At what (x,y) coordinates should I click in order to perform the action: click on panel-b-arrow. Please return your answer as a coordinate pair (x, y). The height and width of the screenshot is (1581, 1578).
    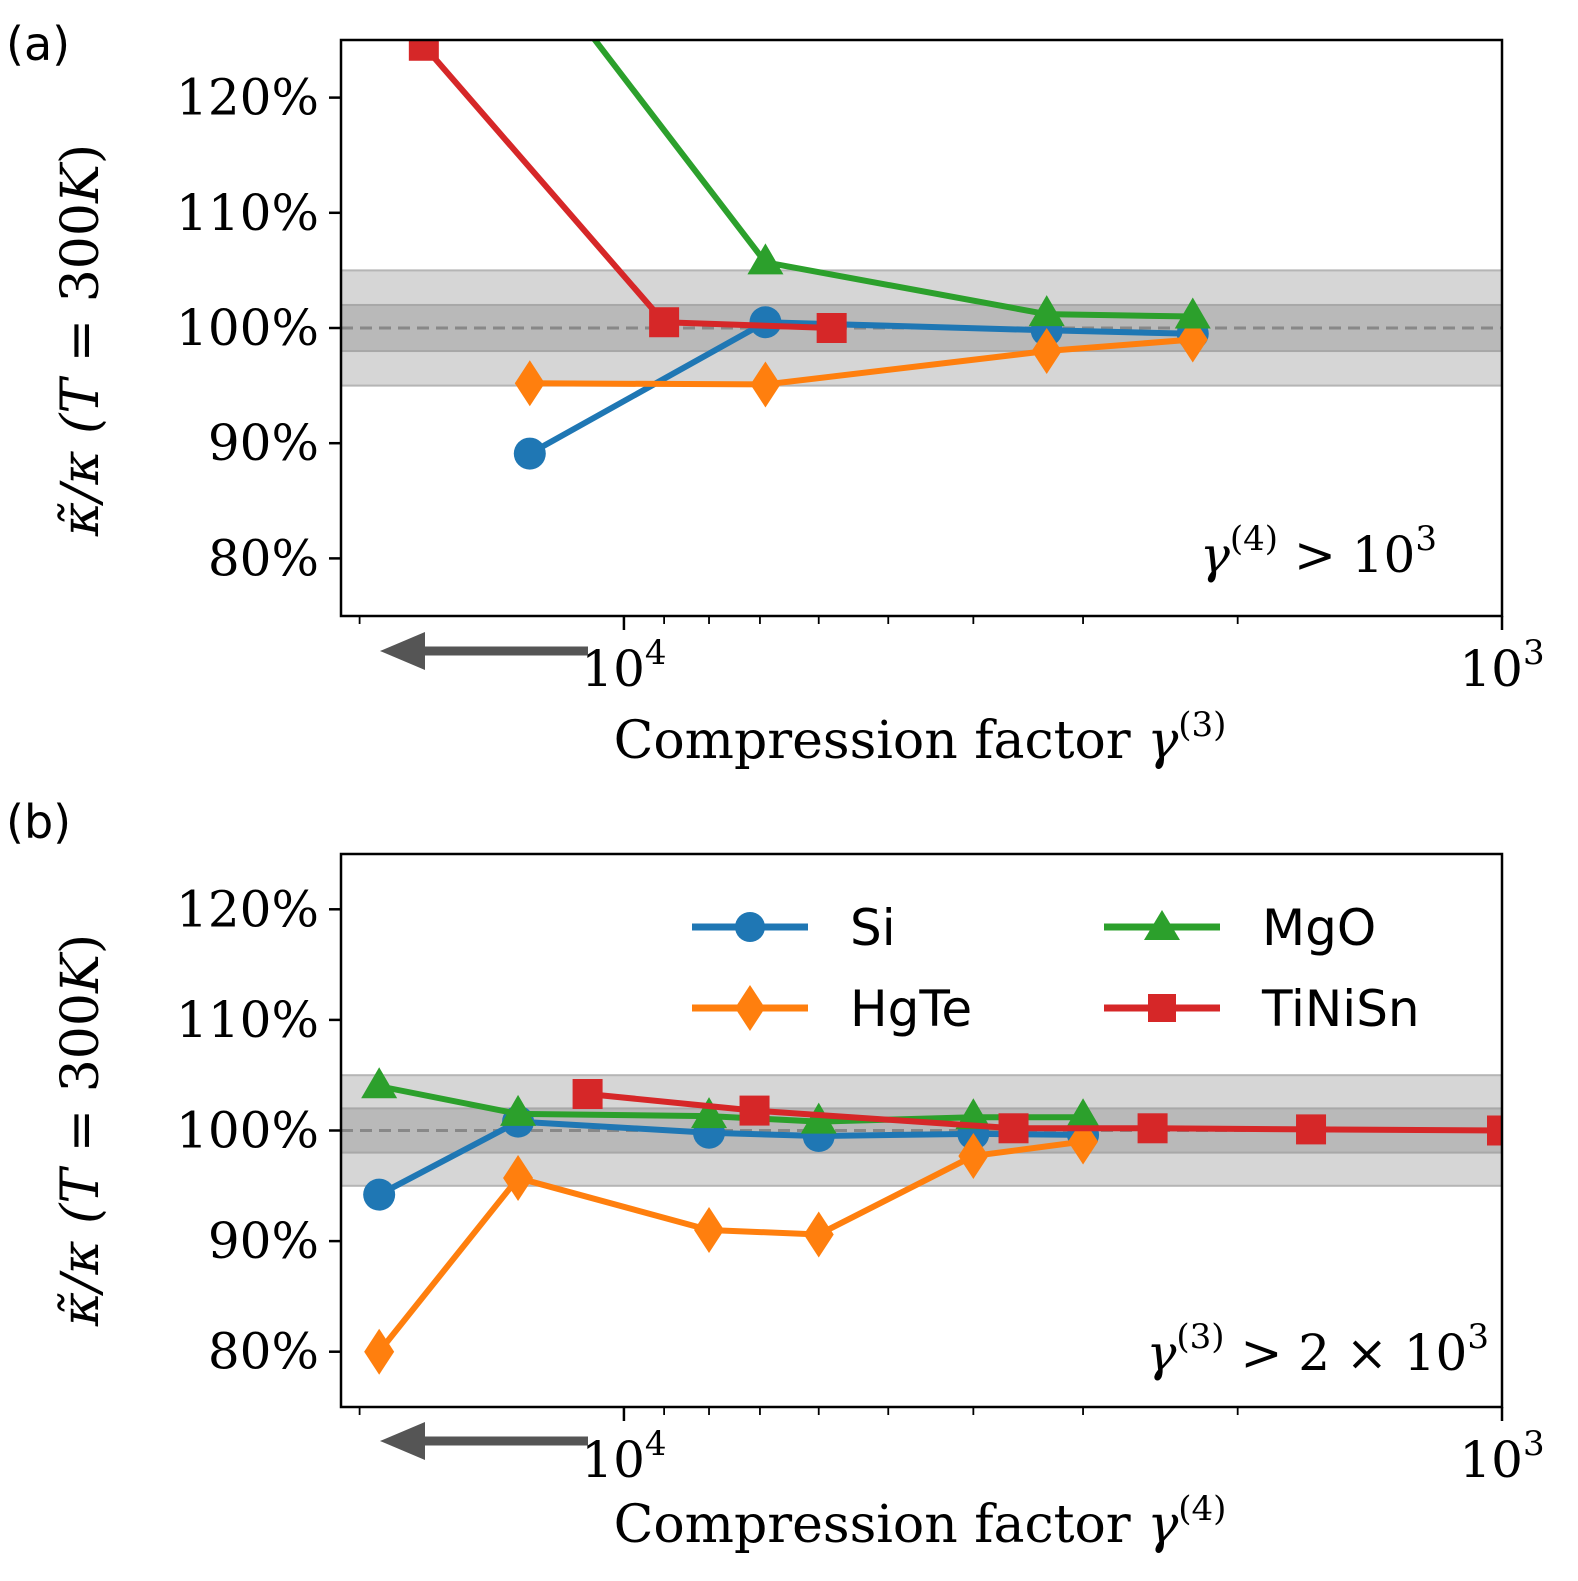
    Looking at the image, I should click on (484, 1441).